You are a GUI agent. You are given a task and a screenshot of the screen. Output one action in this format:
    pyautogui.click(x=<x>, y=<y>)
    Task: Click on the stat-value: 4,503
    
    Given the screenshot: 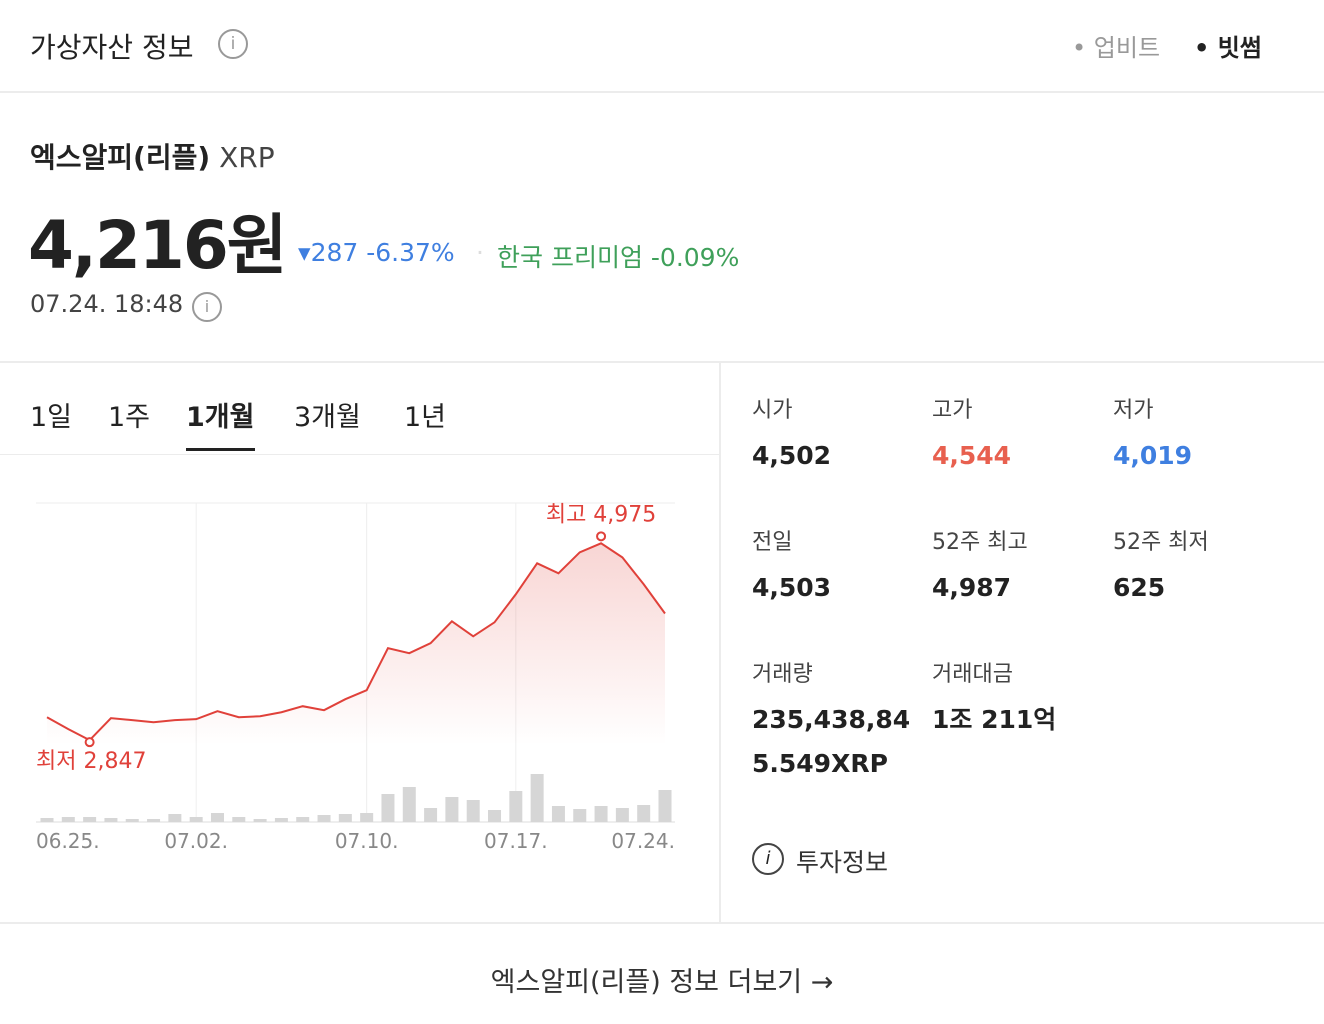 What is the action you would take?
    pyautogui.click(x=792, y=587)
    